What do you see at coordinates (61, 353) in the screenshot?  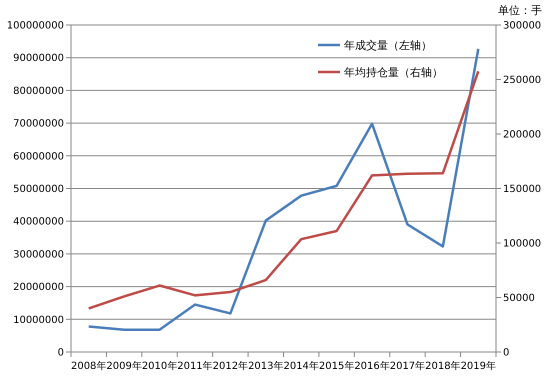 I see `y-tick-label: 0` at bounding box center [61, 353].